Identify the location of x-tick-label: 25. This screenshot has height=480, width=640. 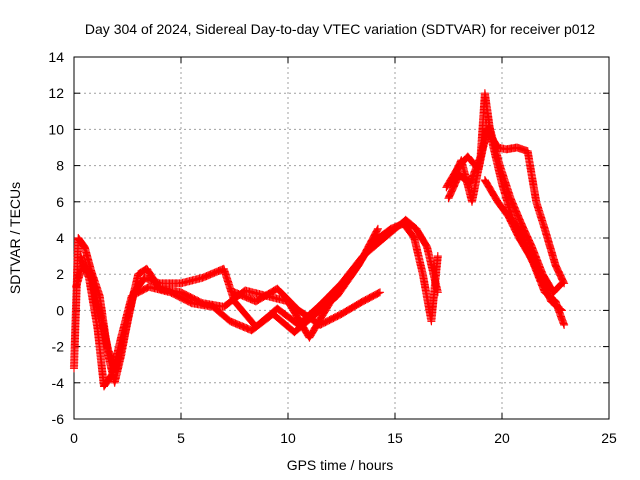
(609, 438).